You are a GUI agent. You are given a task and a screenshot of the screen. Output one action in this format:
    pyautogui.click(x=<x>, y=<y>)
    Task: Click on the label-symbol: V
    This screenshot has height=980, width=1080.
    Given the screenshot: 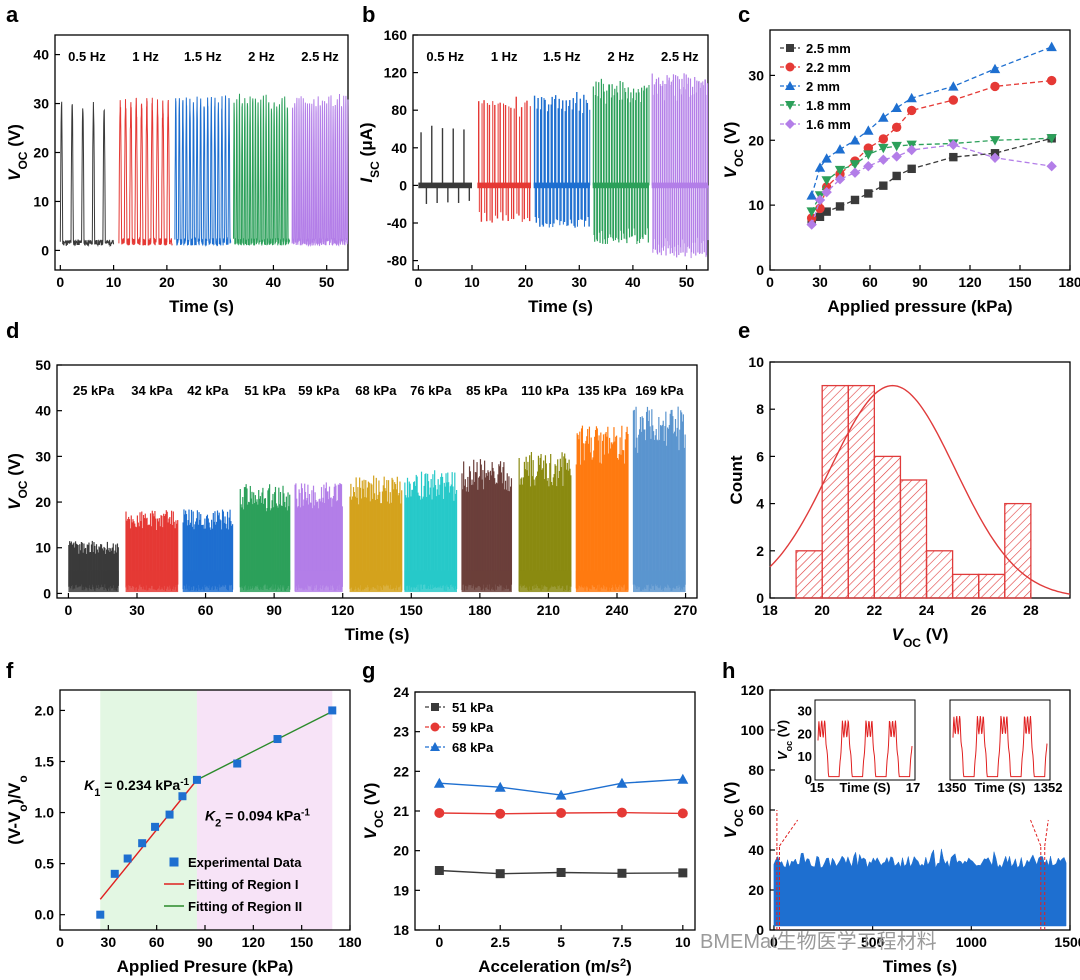 What is the action you would take?
    pyautogui.click(x=730, y=171)
    